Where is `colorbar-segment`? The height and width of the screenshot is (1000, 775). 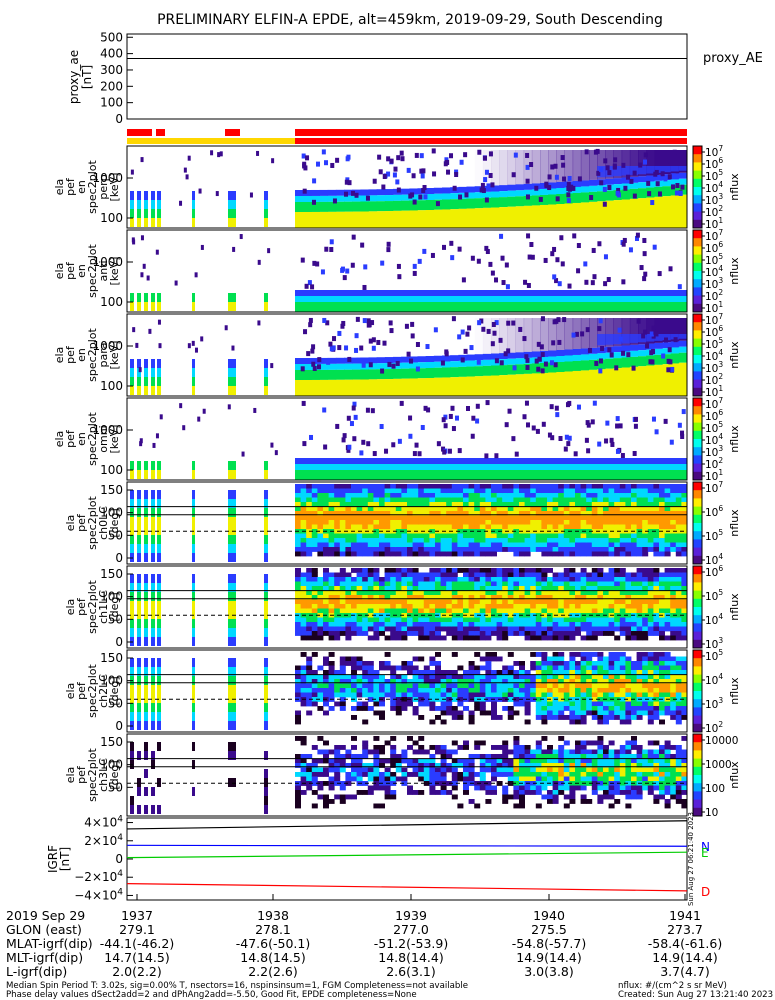
colorbar-segment is located at coordinates (697, 503).